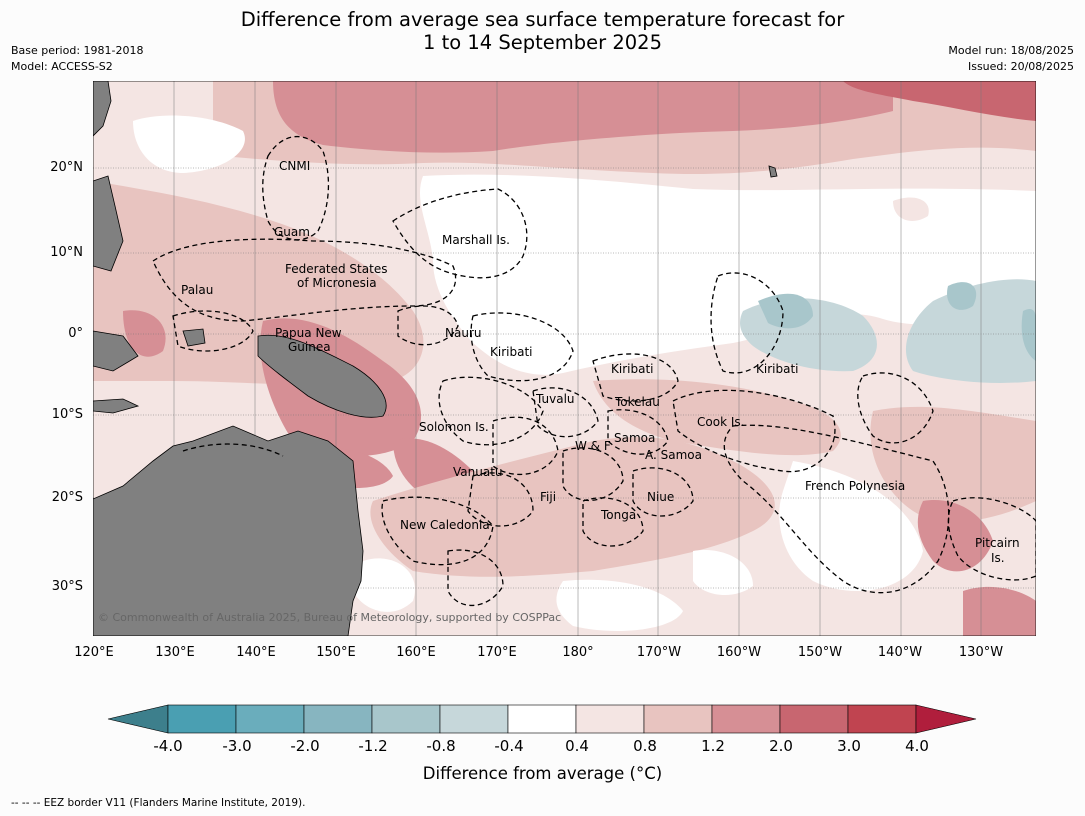  I want to click on colorbar-title: Difference from average (°C), so click(542, 773).